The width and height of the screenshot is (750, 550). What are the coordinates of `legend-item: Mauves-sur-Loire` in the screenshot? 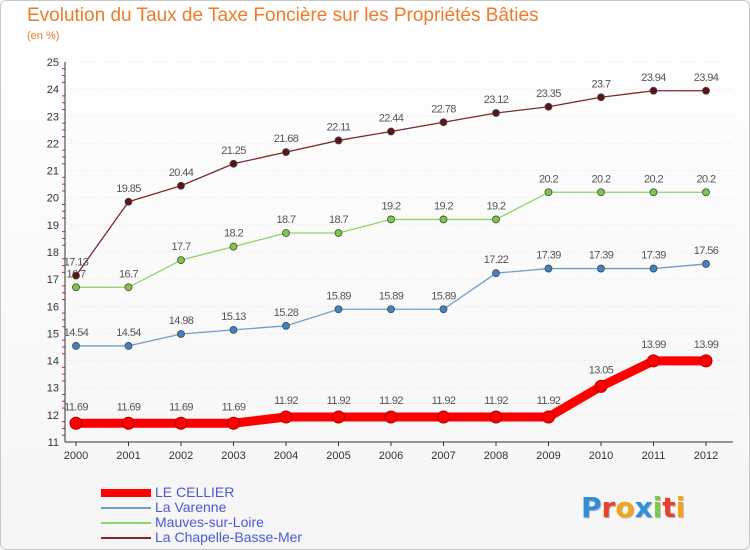 It's located at (261, 522).